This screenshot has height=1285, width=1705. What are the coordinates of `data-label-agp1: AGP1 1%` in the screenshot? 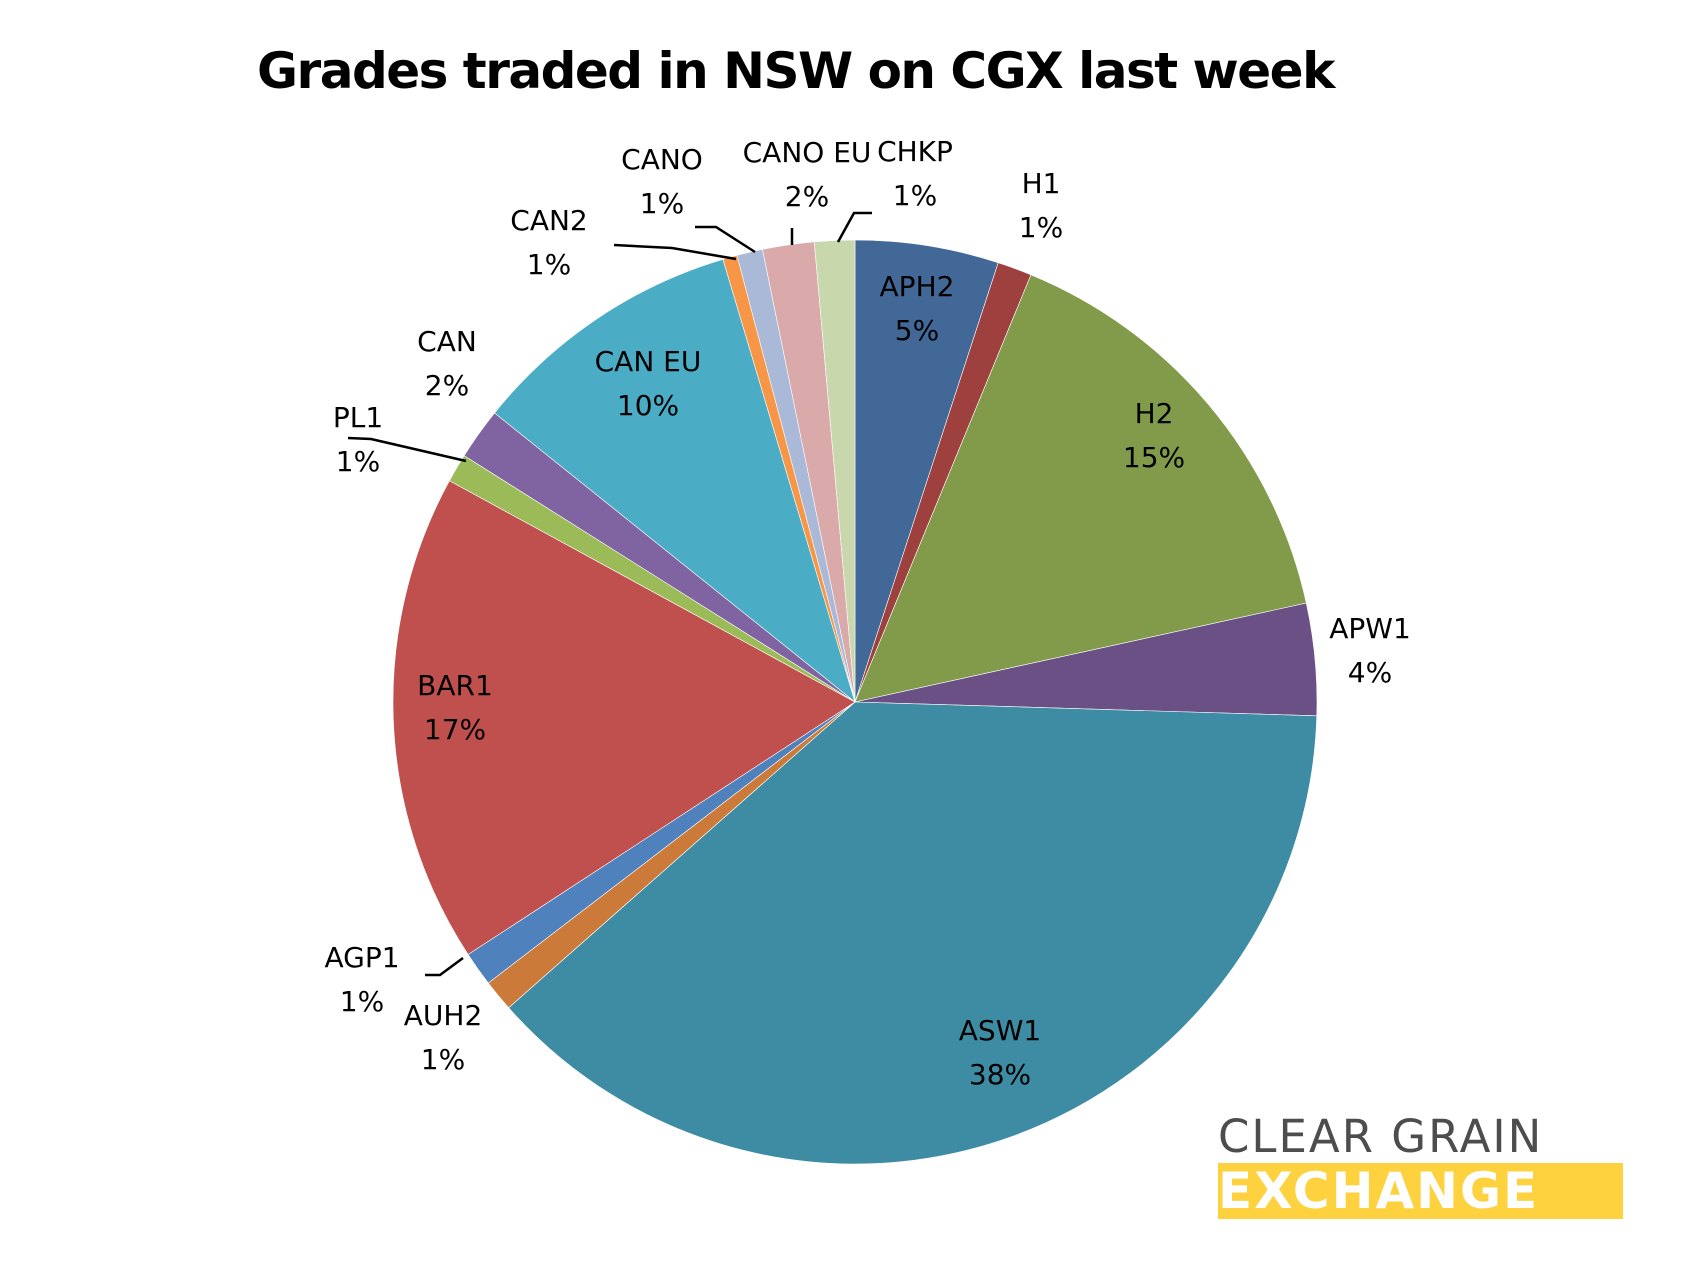 It's located at (361, 979).